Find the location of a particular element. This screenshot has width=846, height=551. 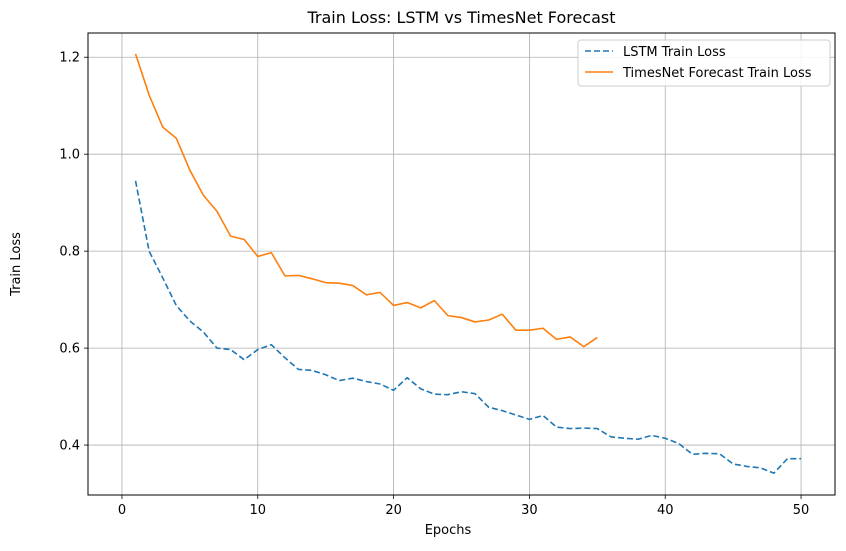

x-axis-label: Epochs is located at coordinates (448, 530).